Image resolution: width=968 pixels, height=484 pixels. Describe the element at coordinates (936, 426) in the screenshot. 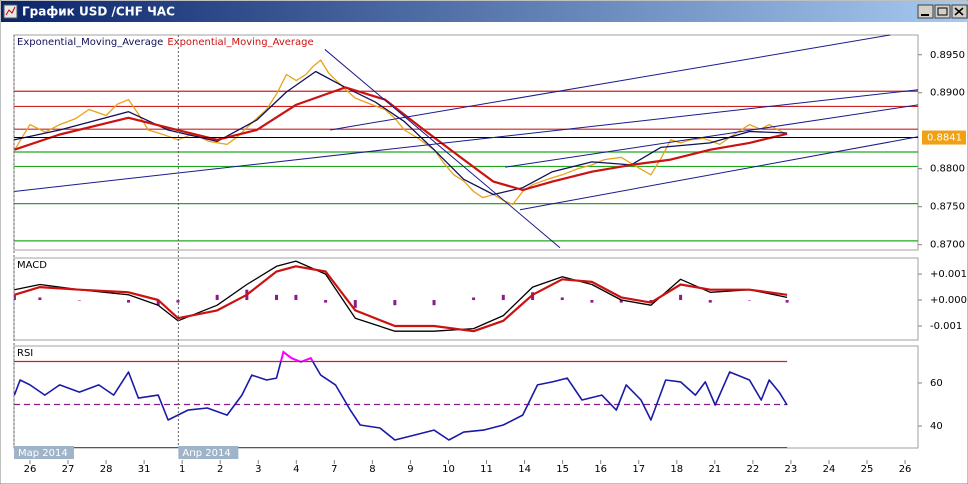

I see `y-tick-label: 40` at that location.